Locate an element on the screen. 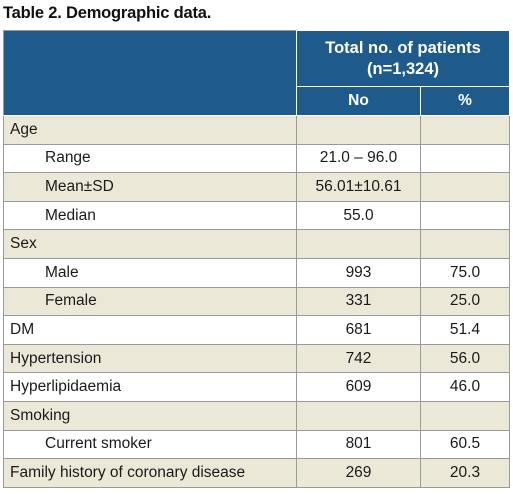  row-percent: 25.0 is located at coordinates (465, 301).